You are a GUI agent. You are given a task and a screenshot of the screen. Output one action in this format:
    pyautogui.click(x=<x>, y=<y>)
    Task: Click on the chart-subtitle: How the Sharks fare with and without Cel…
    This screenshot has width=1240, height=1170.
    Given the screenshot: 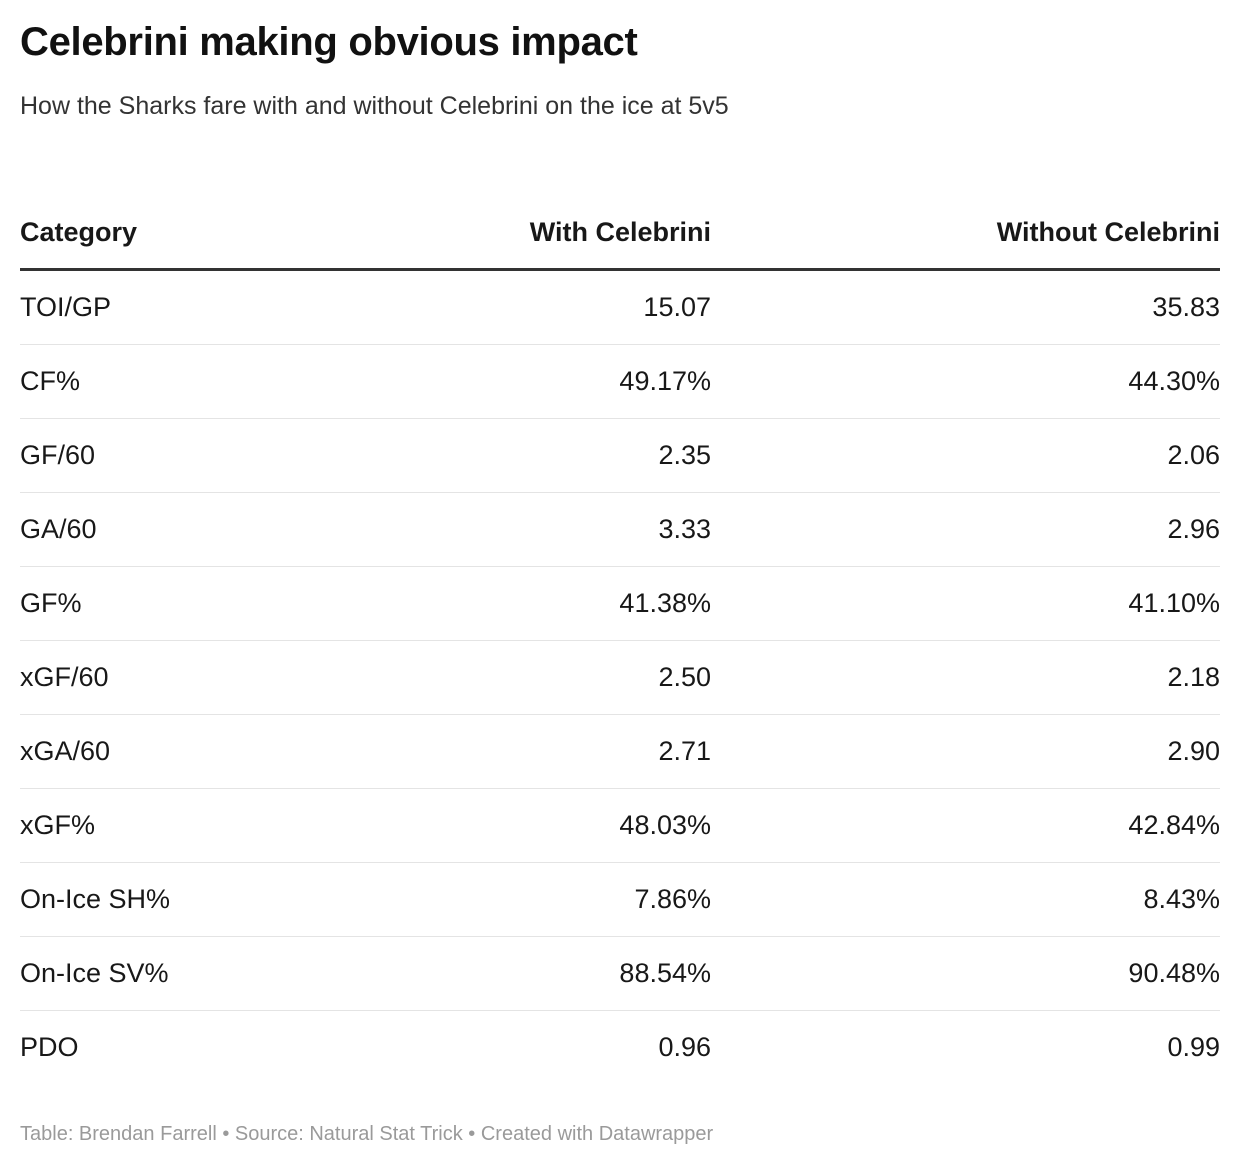 What is the action you would take?
    pyautogui.click(x=374, y=106)
    